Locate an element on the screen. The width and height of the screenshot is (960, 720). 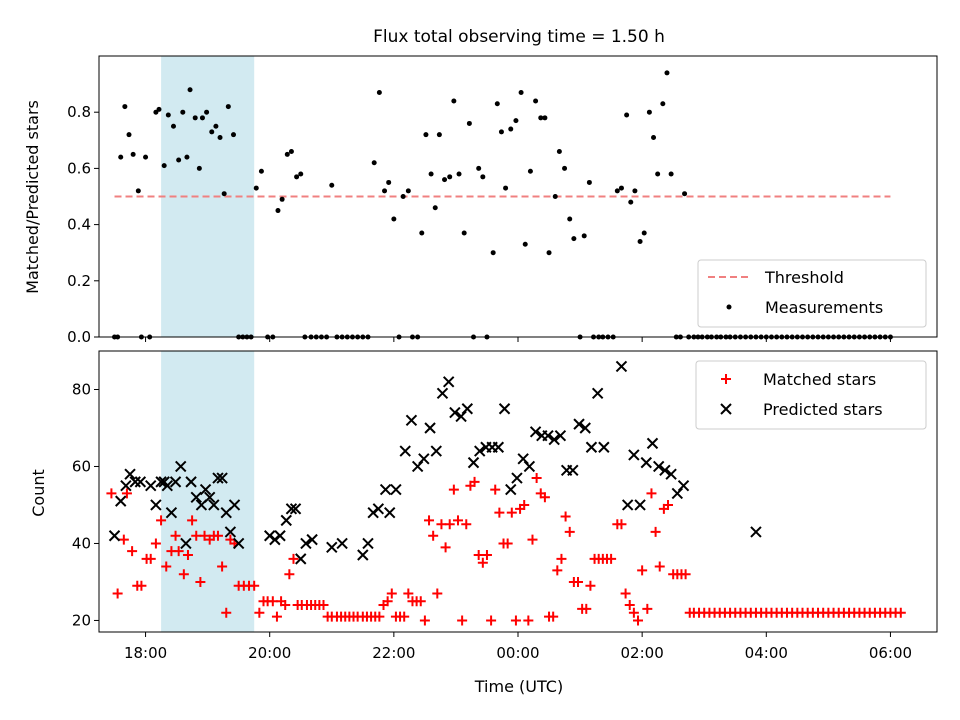
legend-matched-swatch is located at coordinates (726, 379).